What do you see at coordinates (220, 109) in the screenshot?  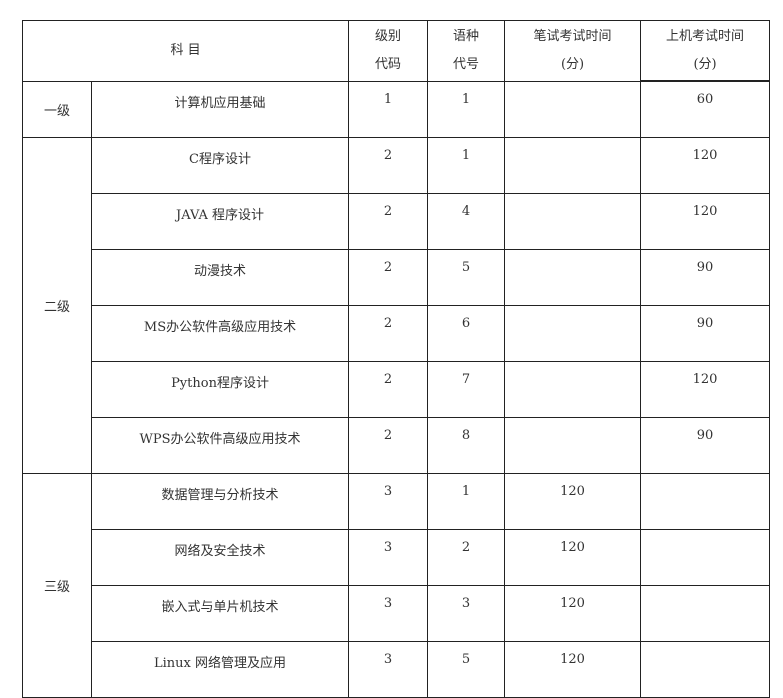 I see `subject-cell: 计算机应用基础` at bounding box center [220, 109].